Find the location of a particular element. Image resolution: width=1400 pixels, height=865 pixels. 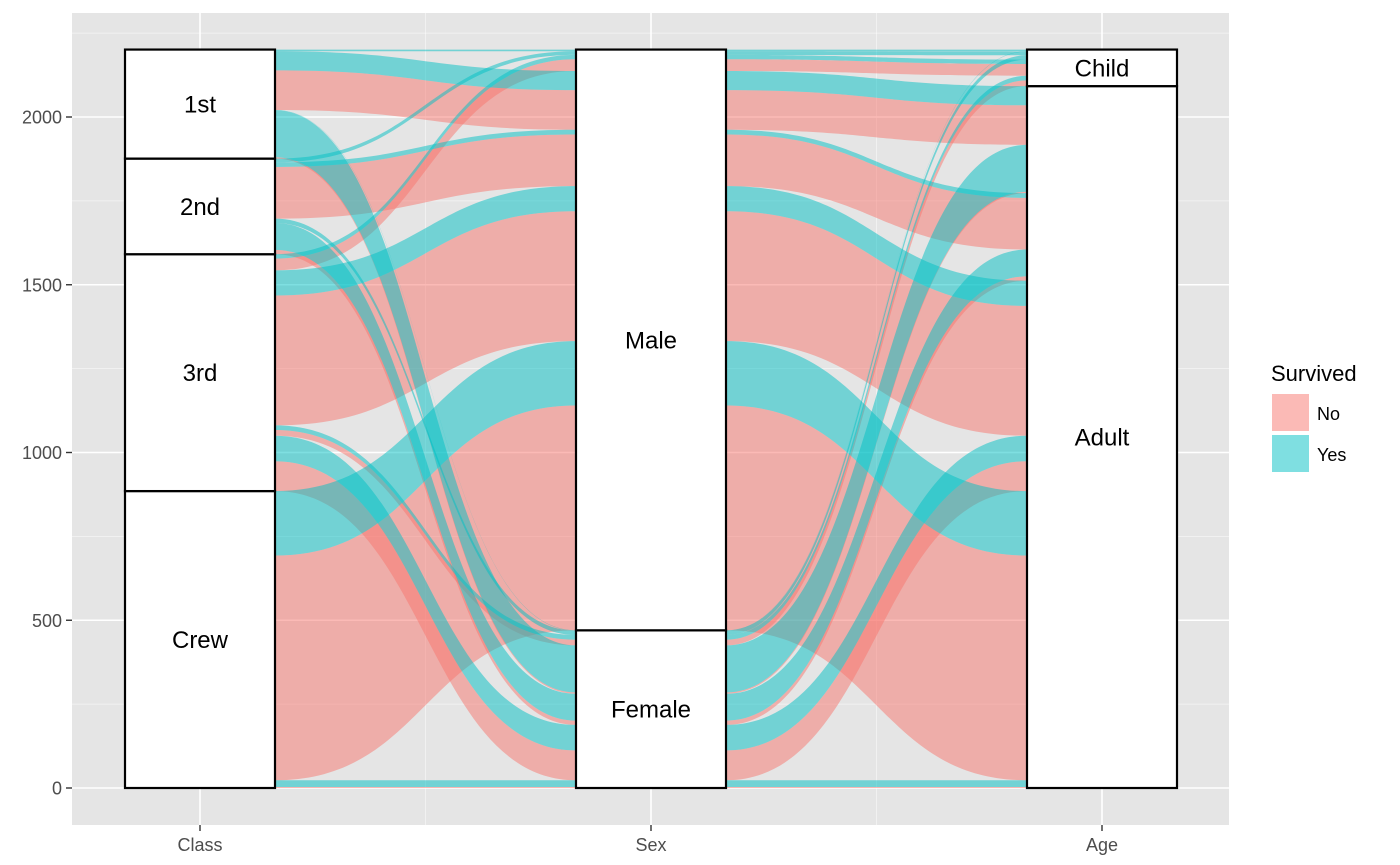

stratum-sex-male is located at coordinates (651, 340).